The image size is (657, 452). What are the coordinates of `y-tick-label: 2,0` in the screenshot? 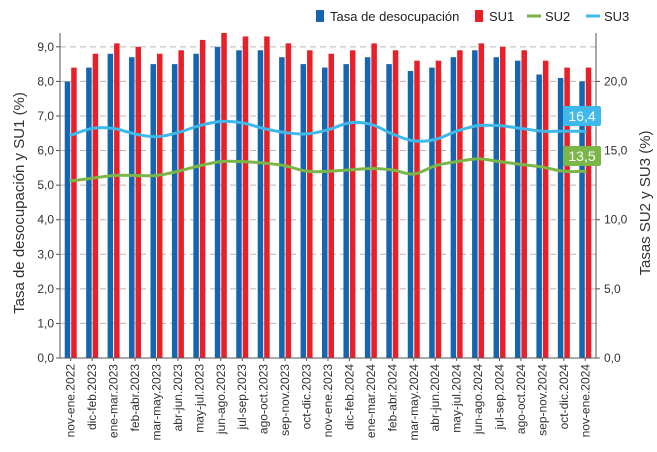 It's located at (45, 289).